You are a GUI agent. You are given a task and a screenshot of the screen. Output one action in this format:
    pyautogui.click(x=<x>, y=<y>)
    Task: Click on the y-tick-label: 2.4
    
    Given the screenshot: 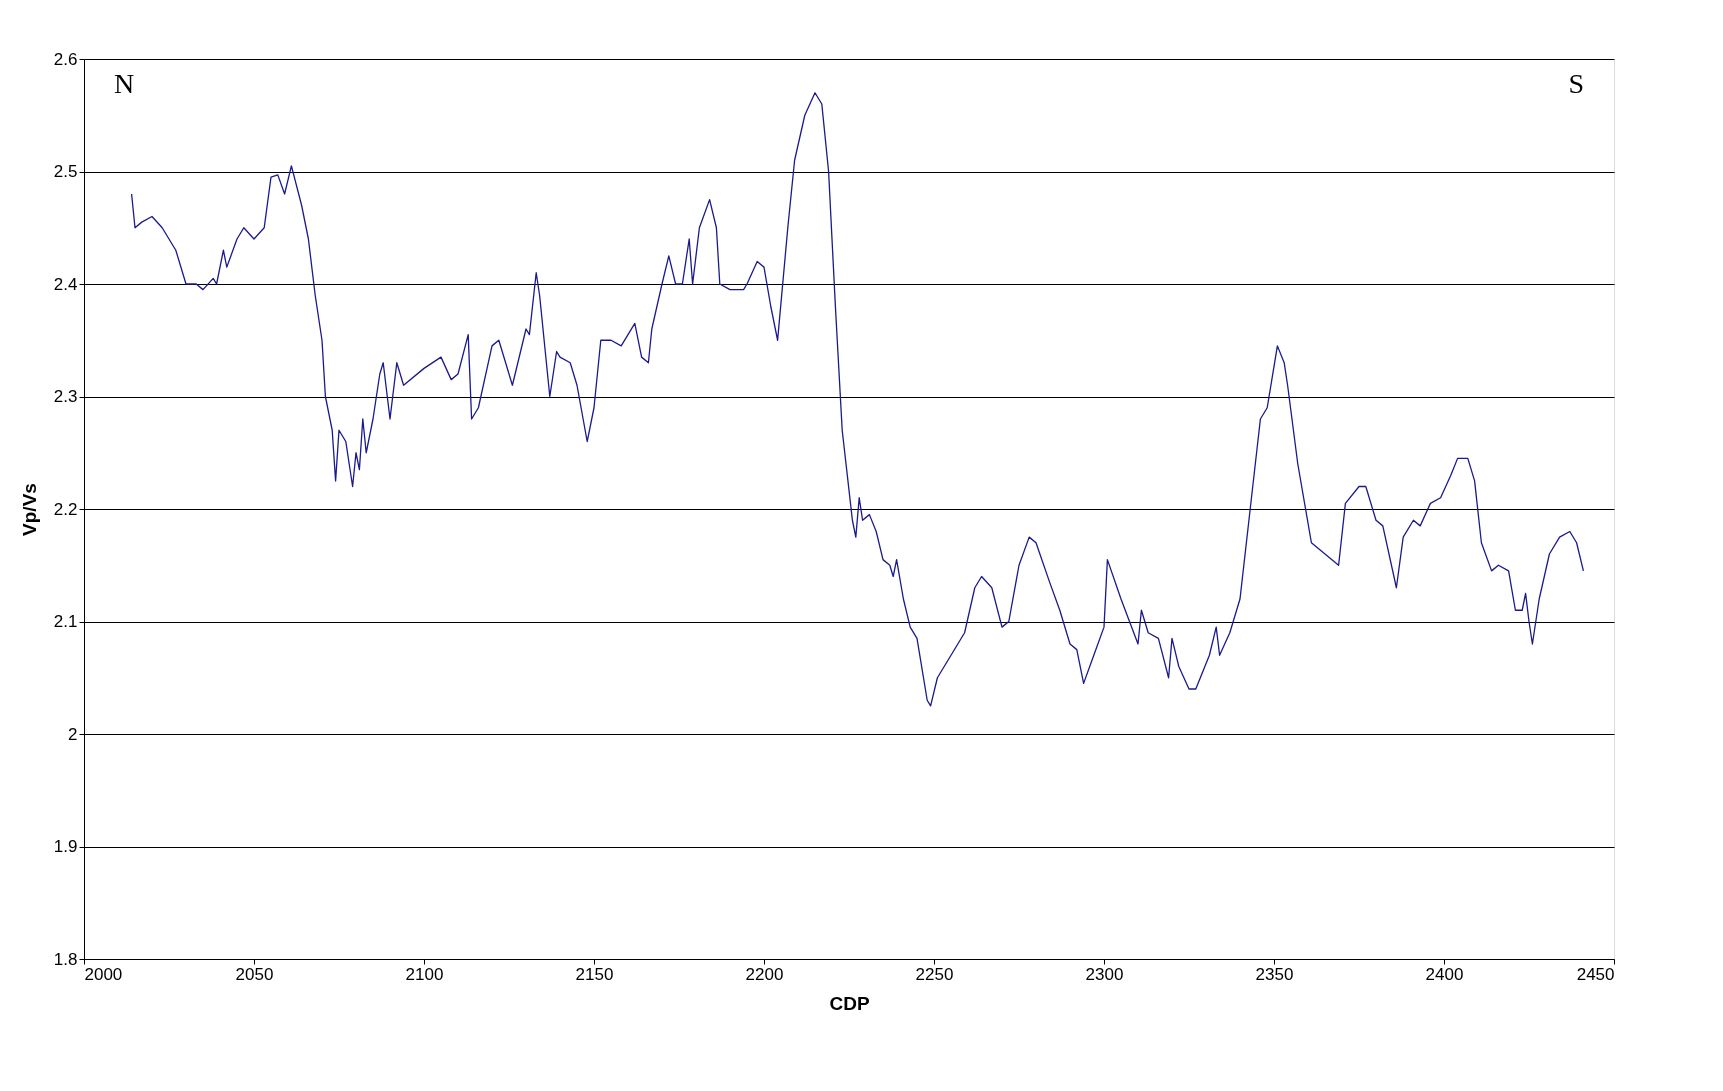 What is the action you would take?
    pyautogui.click(x=65, y=284)
    